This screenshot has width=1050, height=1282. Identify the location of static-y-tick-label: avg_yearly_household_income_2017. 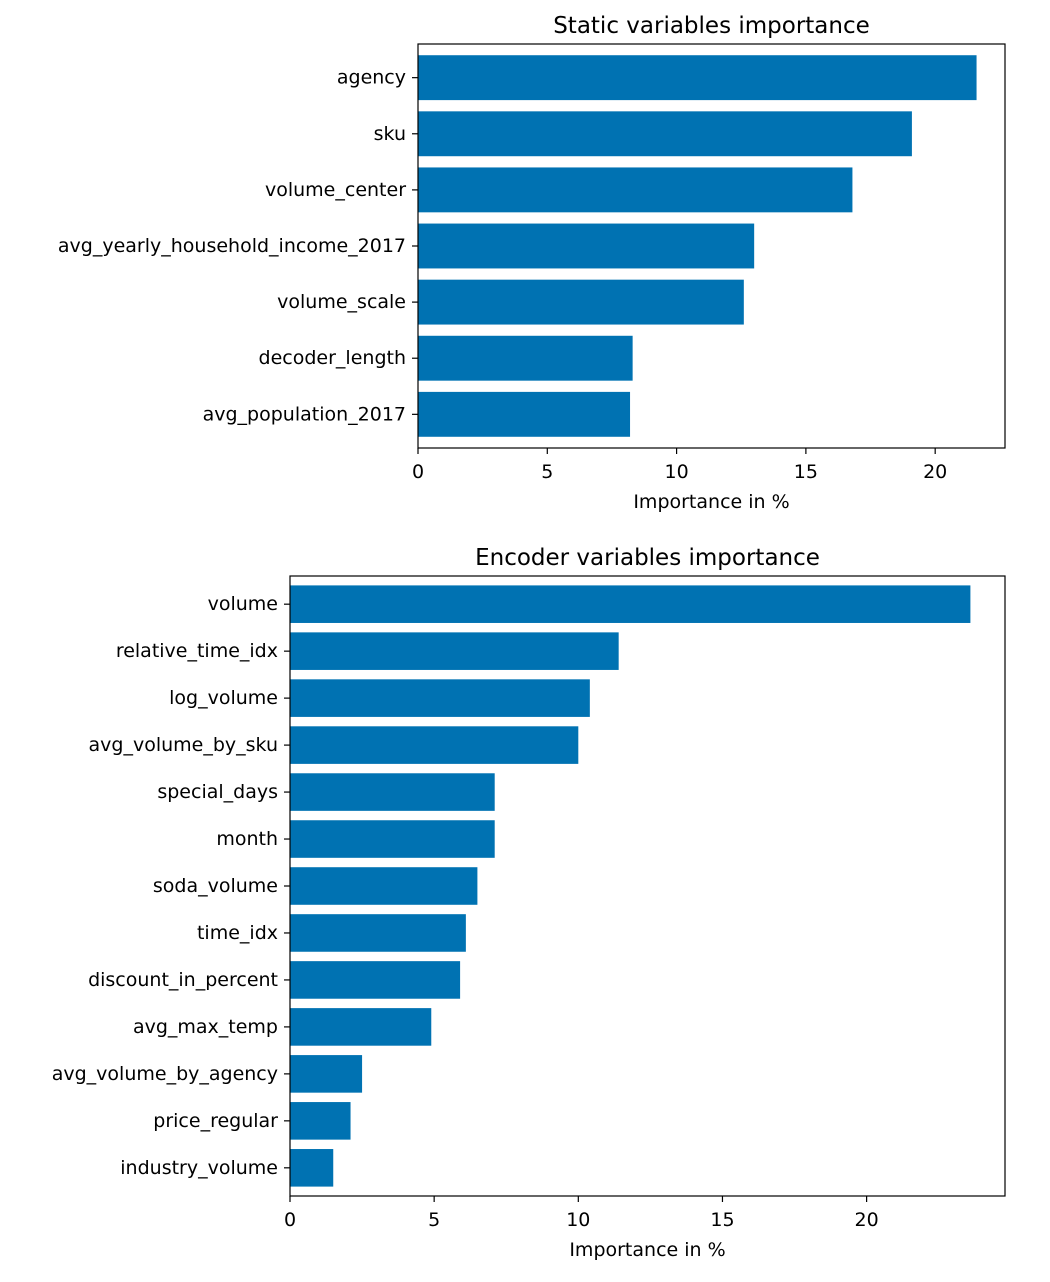
(232, 246).